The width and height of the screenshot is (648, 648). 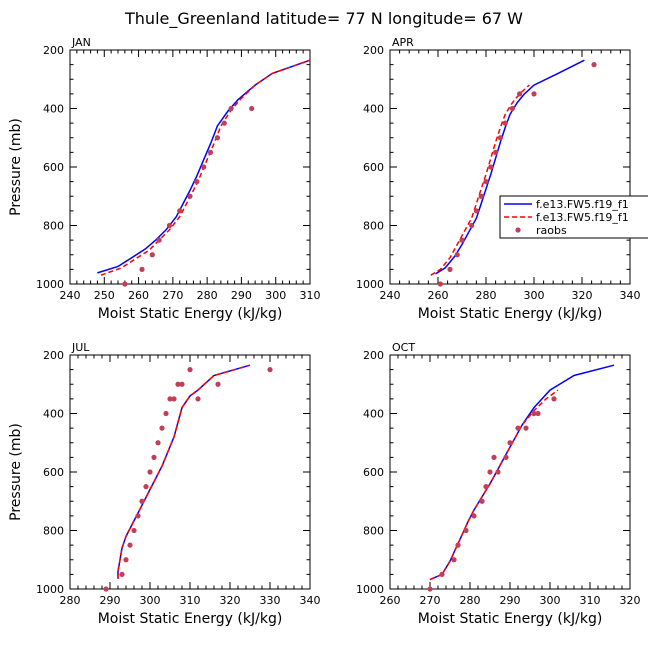 What do you see at coordinates (270, 600) in the screenshot?
I see `x-tick-label: 330` at bounding box center [270, 600].